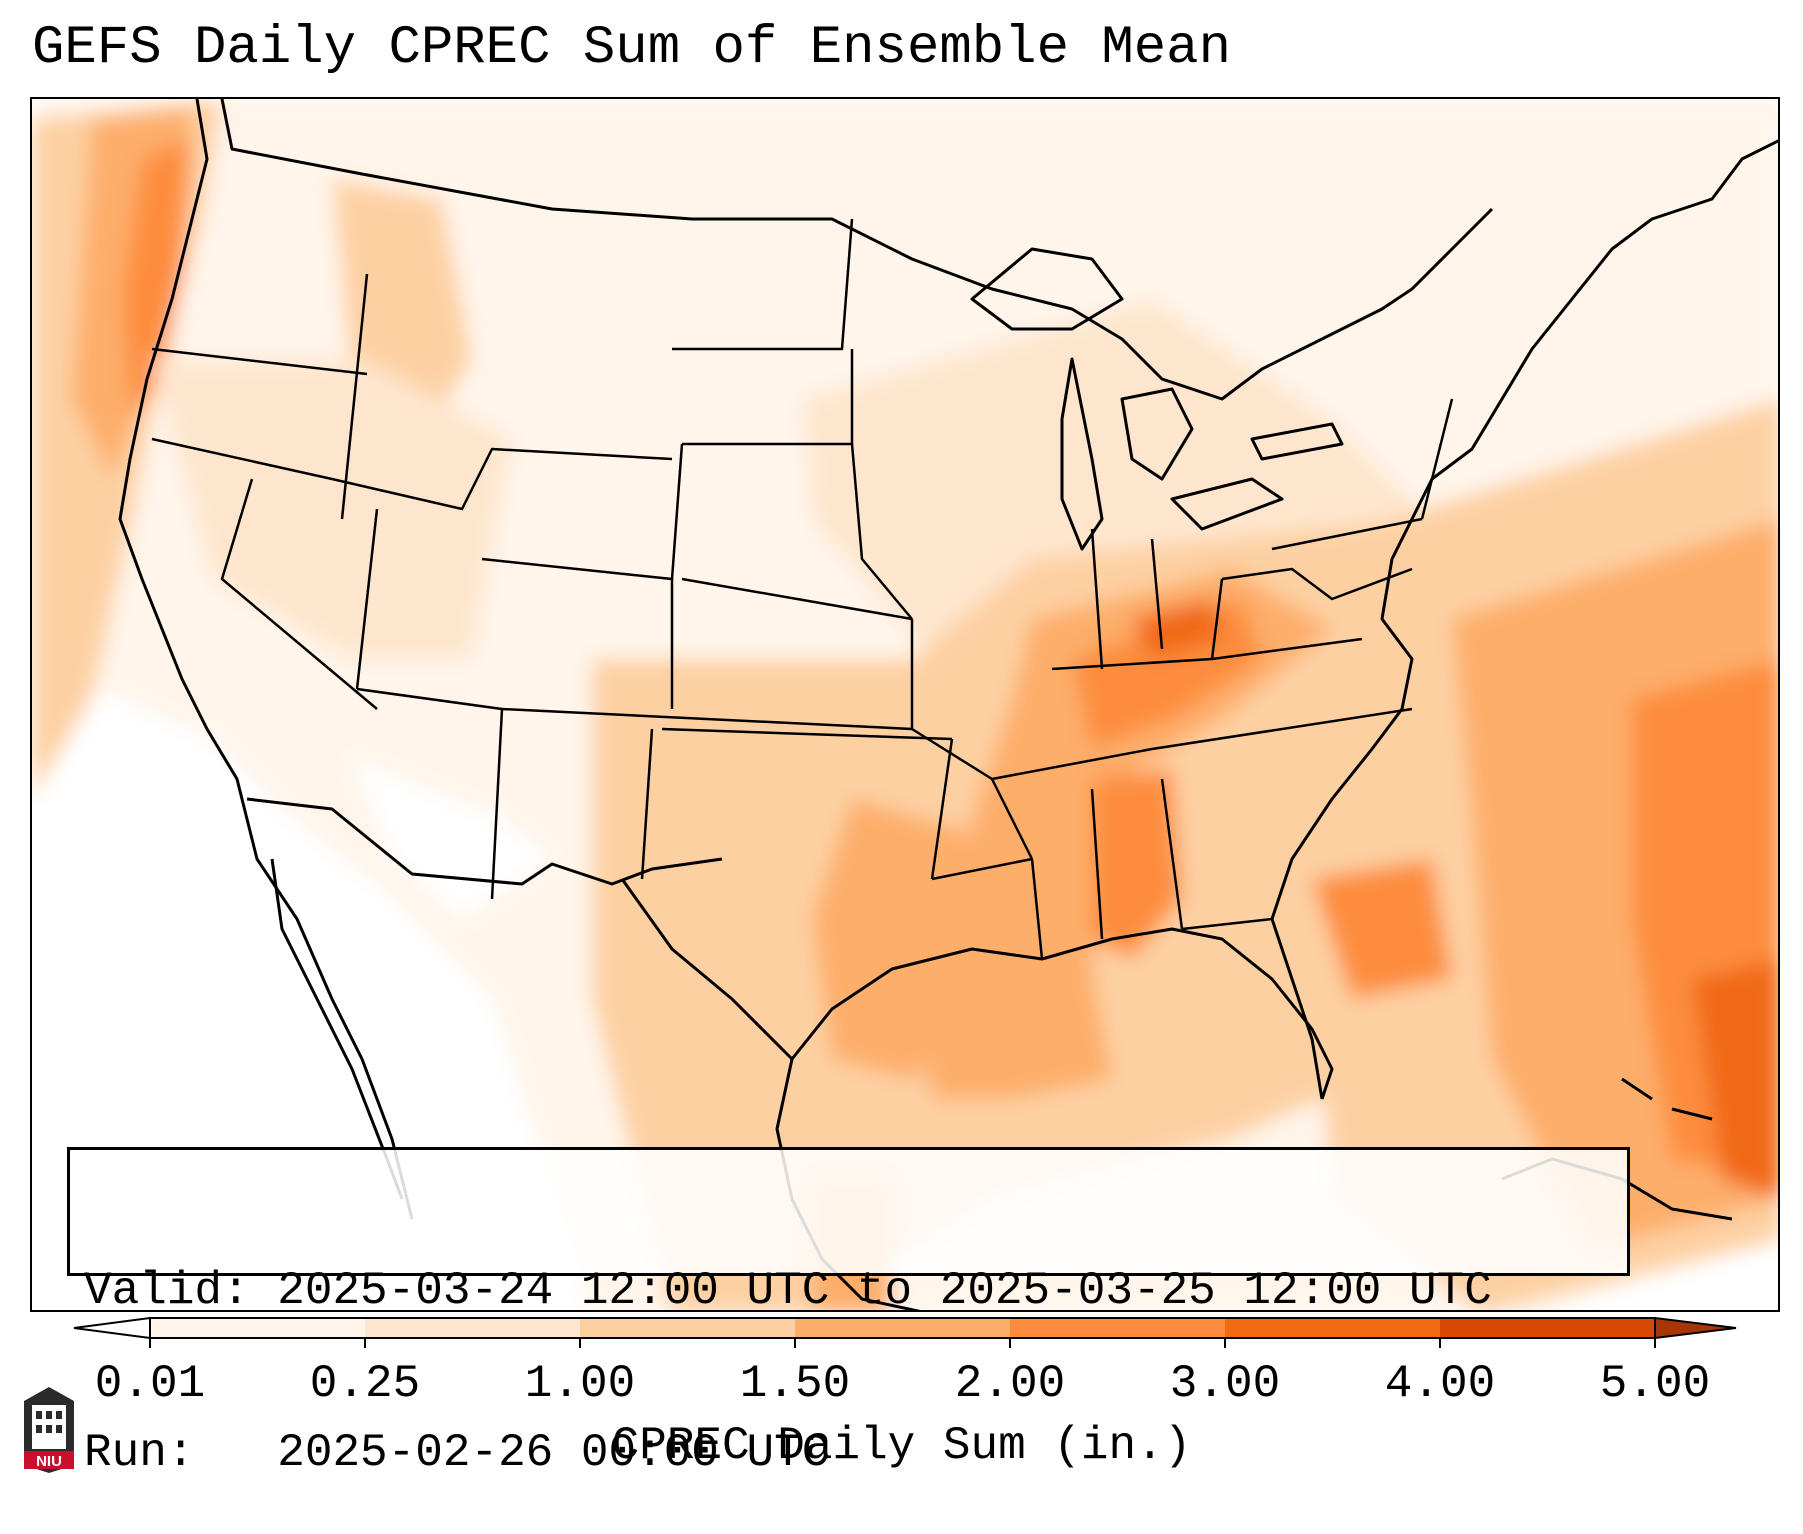 The image size is (1803, 1534). What do you see at coordinates (365, 1384) in the screenshot?
I see `colorbar-tick-label: 0.25` at bounding box center [365, 1384].